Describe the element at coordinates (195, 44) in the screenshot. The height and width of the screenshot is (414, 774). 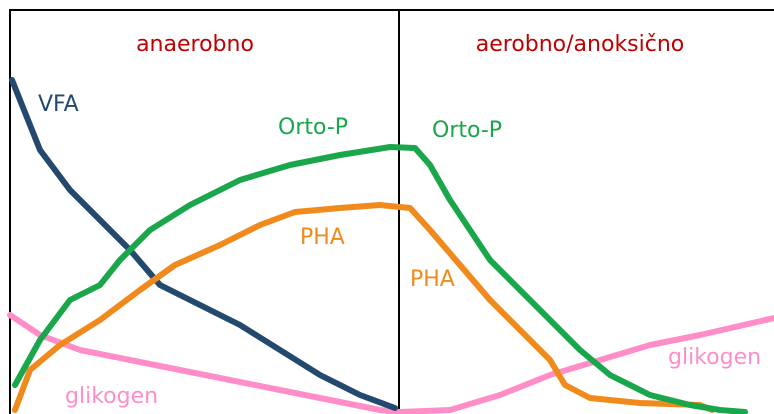
I see `phase-label: anaerobno` at that location.